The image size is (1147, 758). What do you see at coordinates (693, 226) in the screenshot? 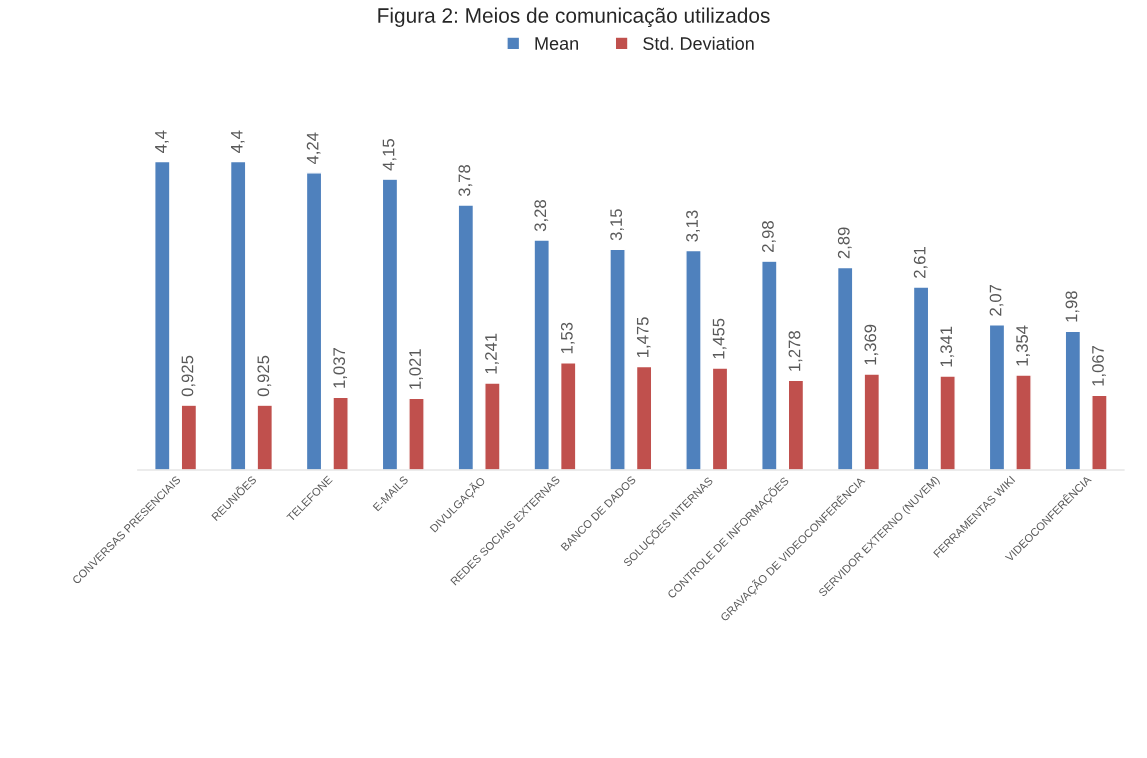
I see `data-label: 3,13` at bounding box center [693, 226].